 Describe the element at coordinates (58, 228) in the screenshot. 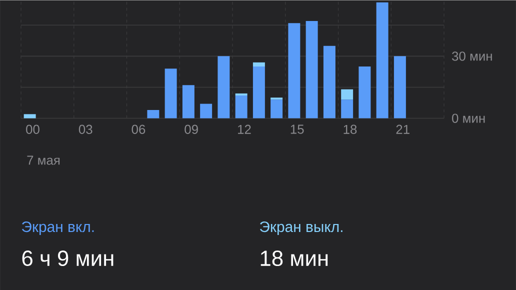

I see `text: Экран вкл.` at that location.